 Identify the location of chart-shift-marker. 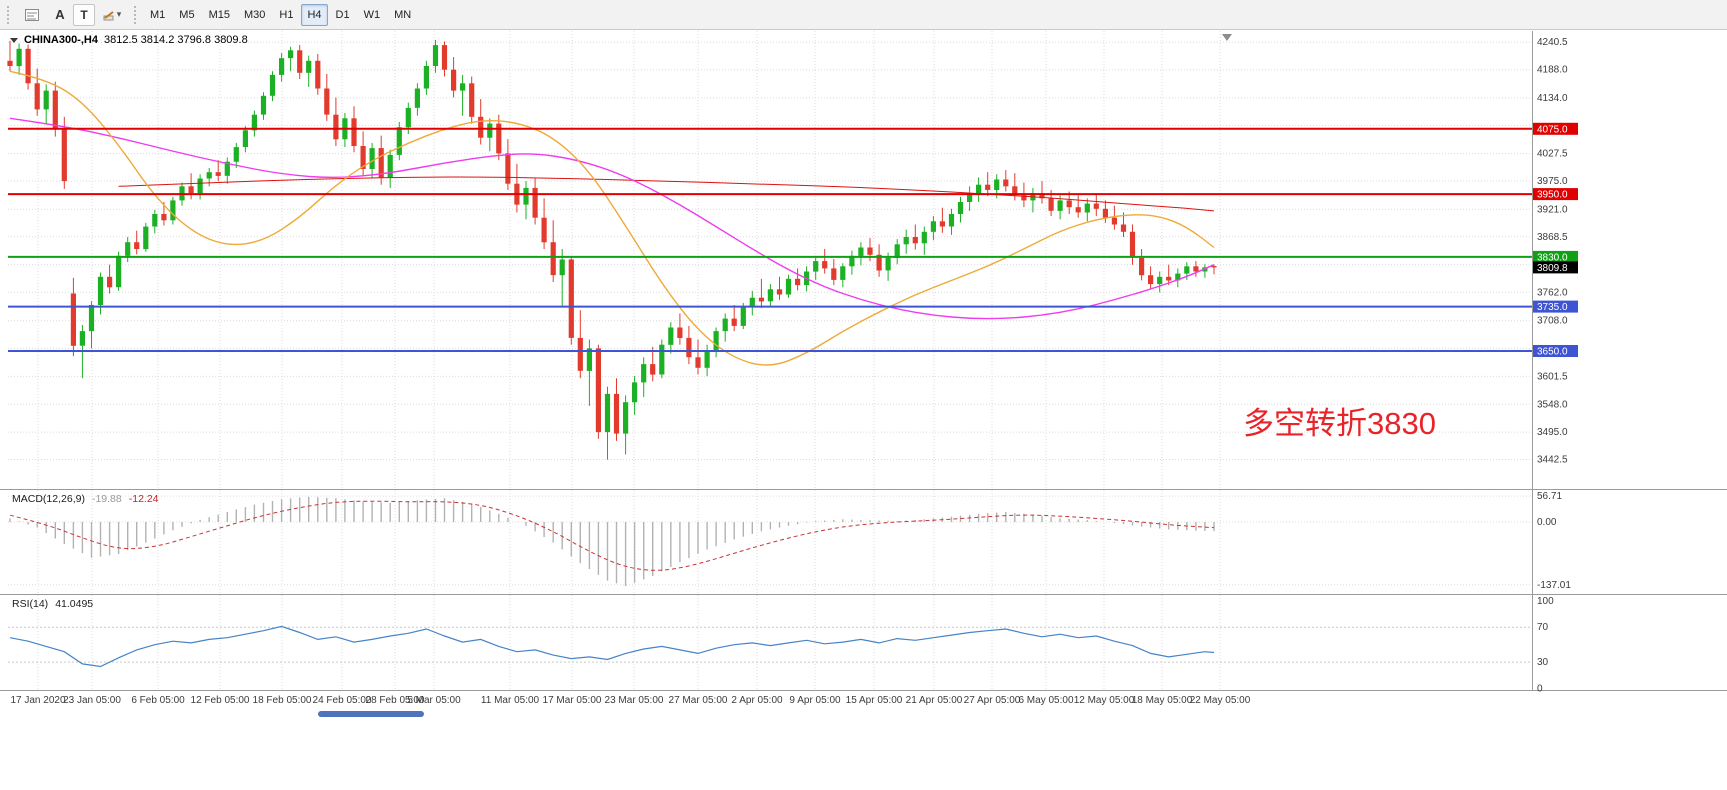
(1227, 37).